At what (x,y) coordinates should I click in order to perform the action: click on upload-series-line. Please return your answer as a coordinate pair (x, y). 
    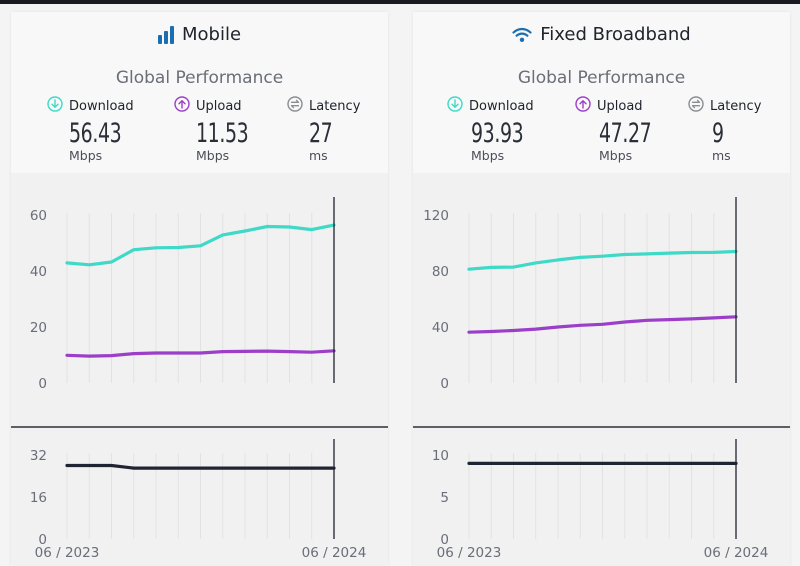
    Looking at the image, I should click on (200, 353).